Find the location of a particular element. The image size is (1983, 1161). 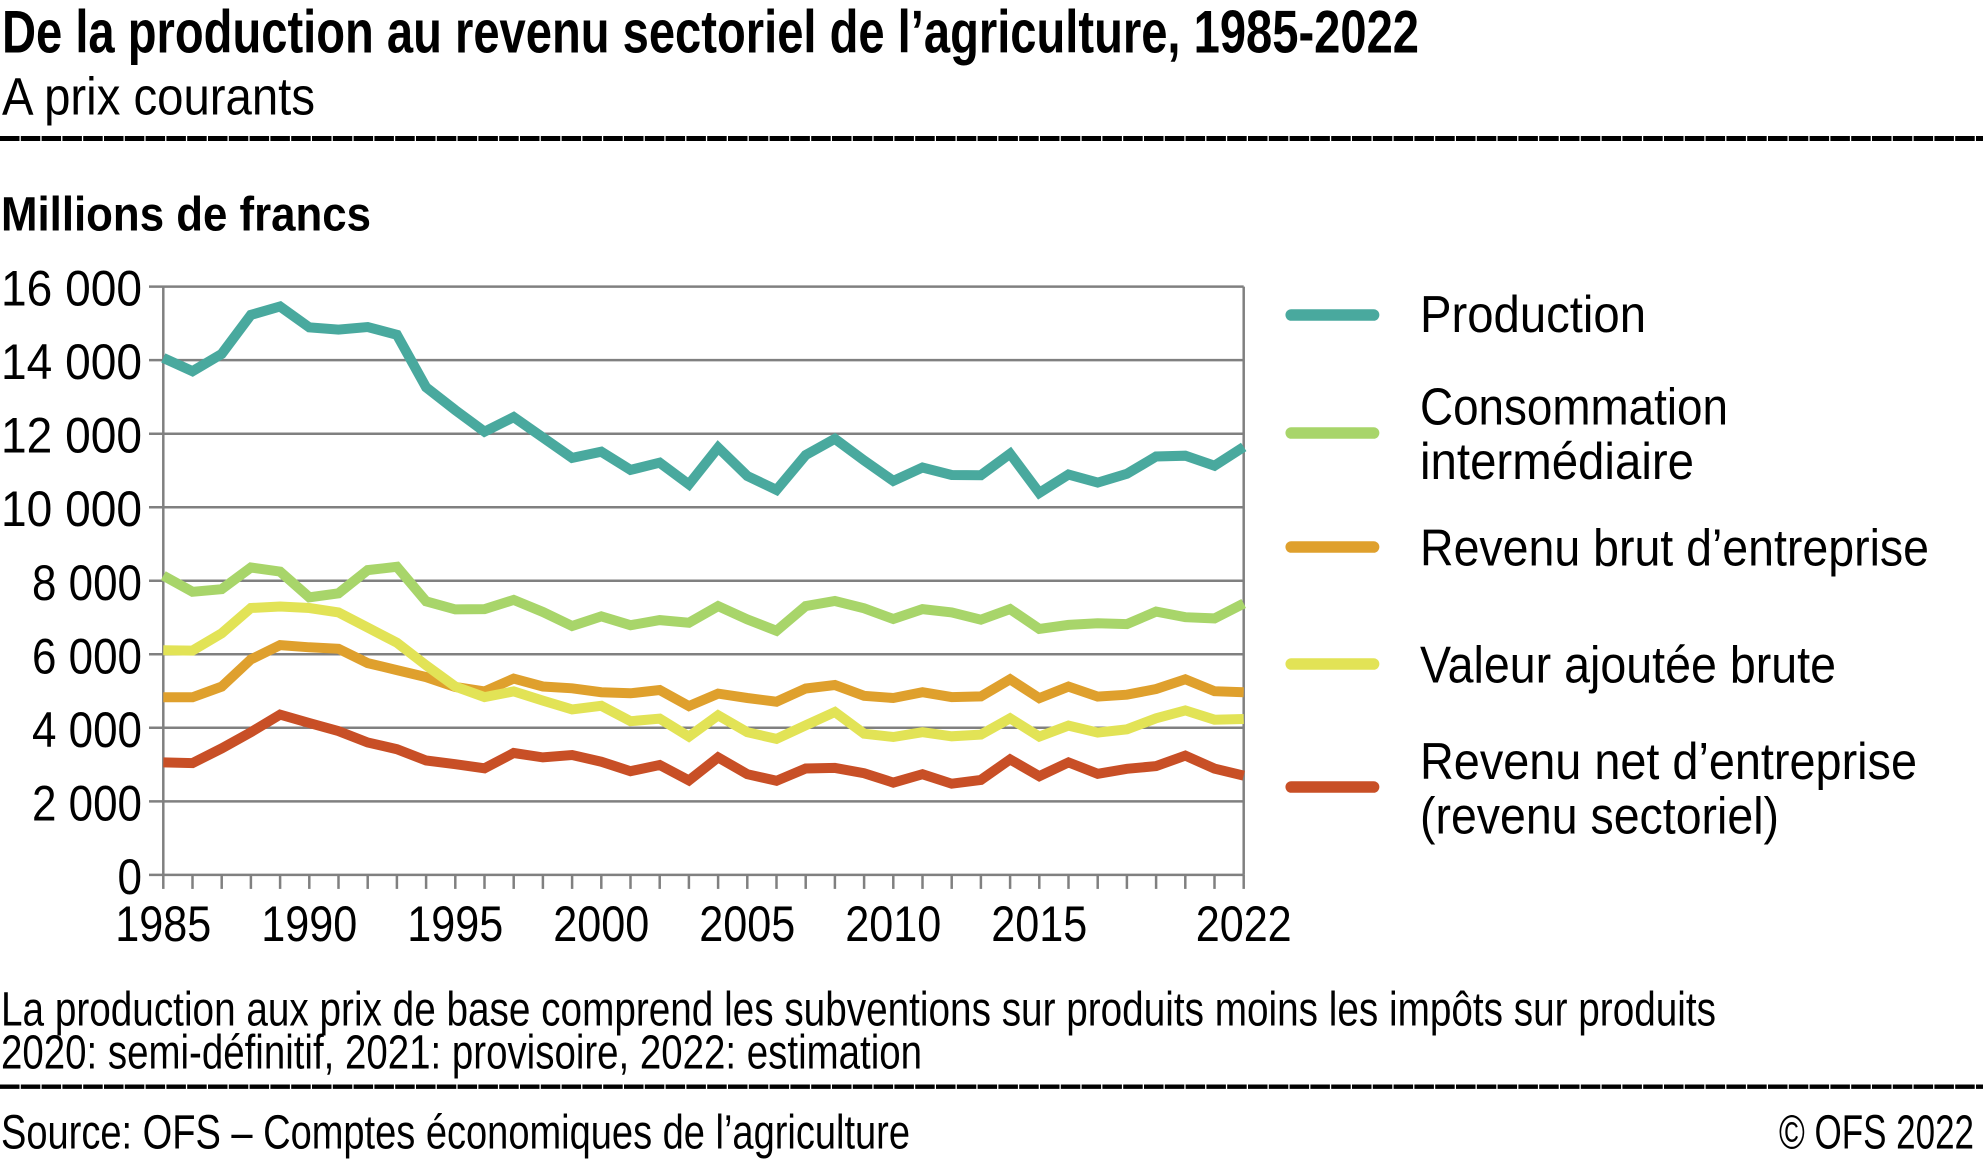

svg-text: (revenu sectoriel) is located at coordinates (1599, 816).